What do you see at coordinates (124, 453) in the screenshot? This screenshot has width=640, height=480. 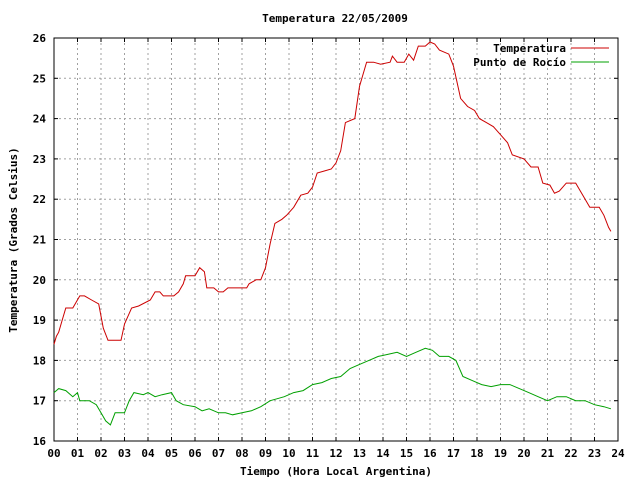 I see `x-tick-label: 03` at bounding box center [124, 453].